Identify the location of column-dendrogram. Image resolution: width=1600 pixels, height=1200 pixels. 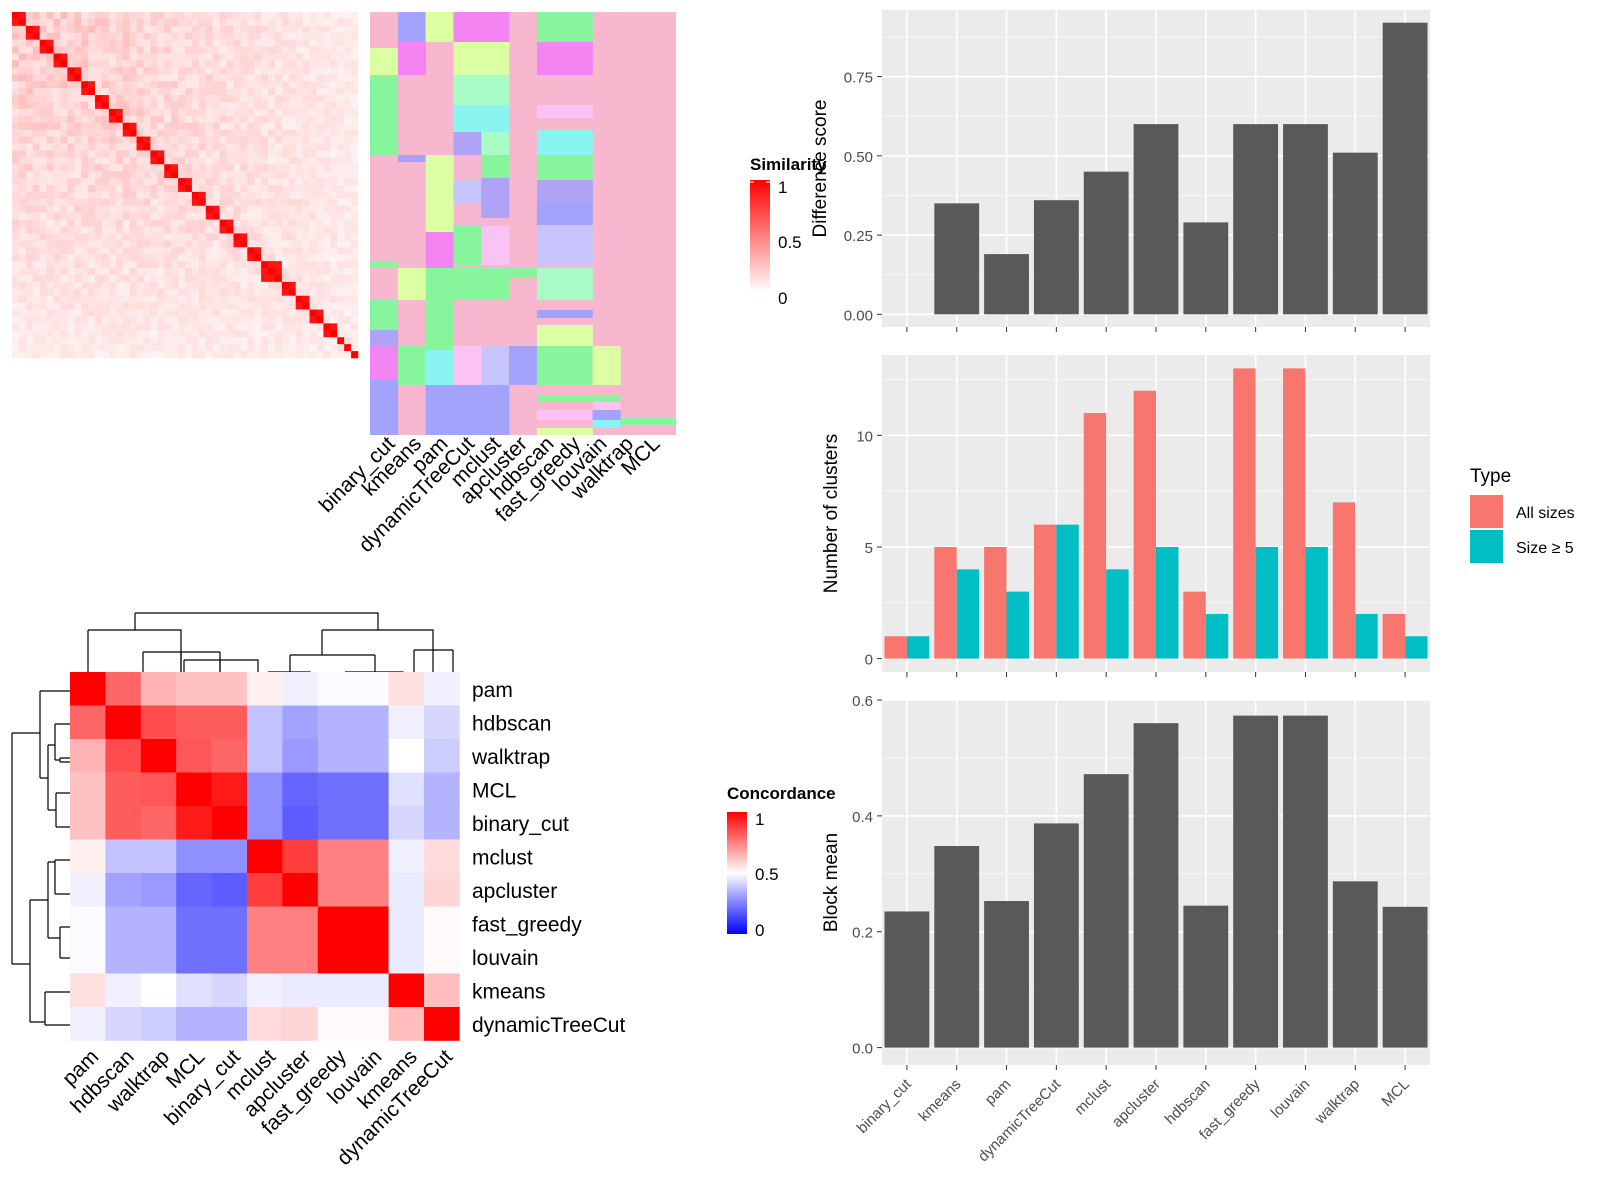
(270, 647).